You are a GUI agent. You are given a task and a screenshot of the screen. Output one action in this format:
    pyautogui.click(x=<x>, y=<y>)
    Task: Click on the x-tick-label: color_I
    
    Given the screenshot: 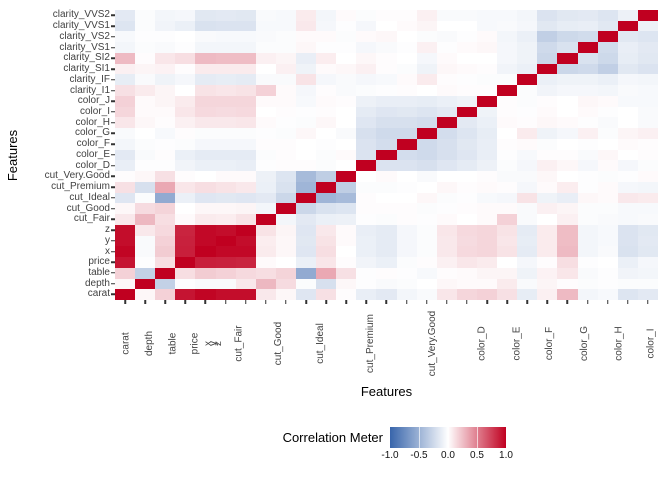 What is the action you would take?
    pyautogui.click(x=651, y=343)
    